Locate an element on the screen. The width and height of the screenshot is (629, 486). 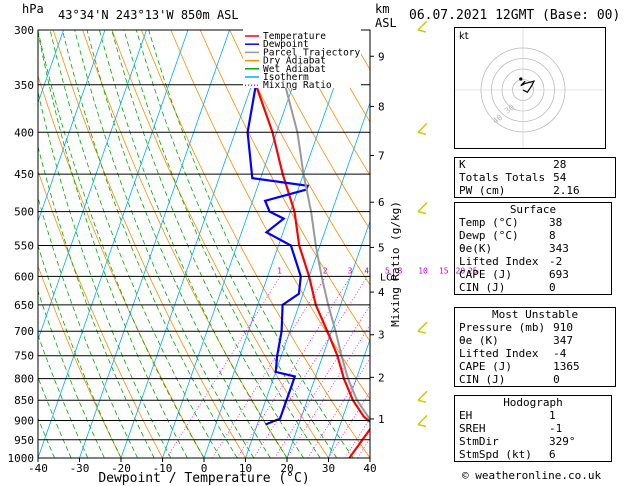
asl-unit: ASL is located at coordinates (386, 23).